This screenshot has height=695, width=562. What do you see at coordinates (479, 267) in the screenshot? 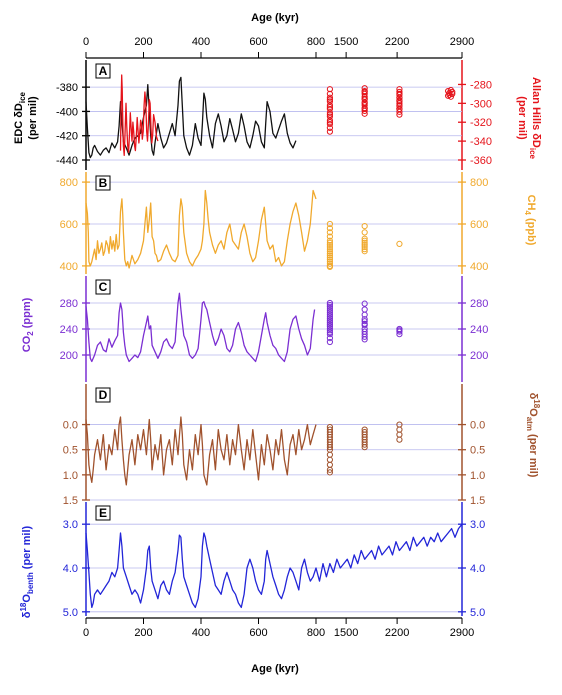
I see `right-y-tick-label: 400` at bounding box center [479, 267].